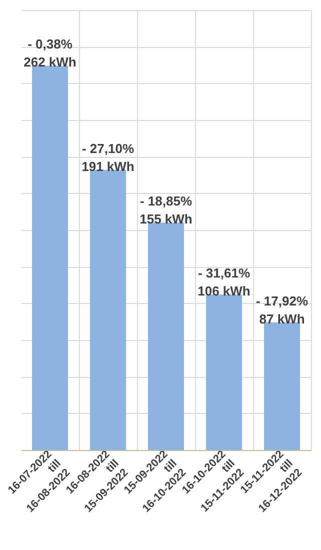 This screenshot has height=550, width=321. What do you see at coordinates (282, 309) in the screenshot?
I see `data-label: - 17,92% 87 kWh` at bounding box center [282, 309].